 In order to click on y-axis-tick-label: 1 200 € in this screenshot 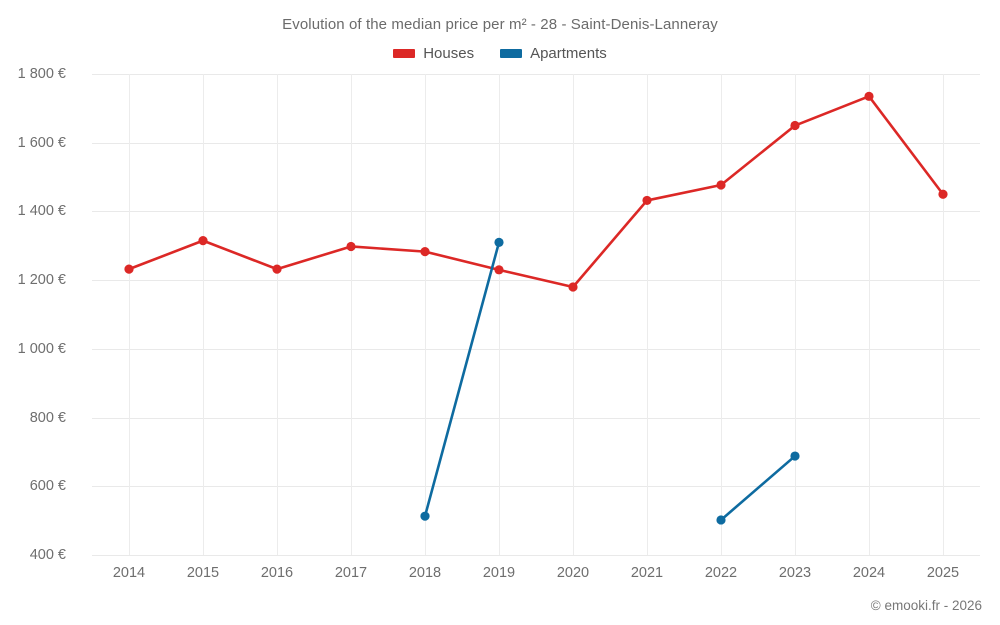, I will do `click(41, 280)`.